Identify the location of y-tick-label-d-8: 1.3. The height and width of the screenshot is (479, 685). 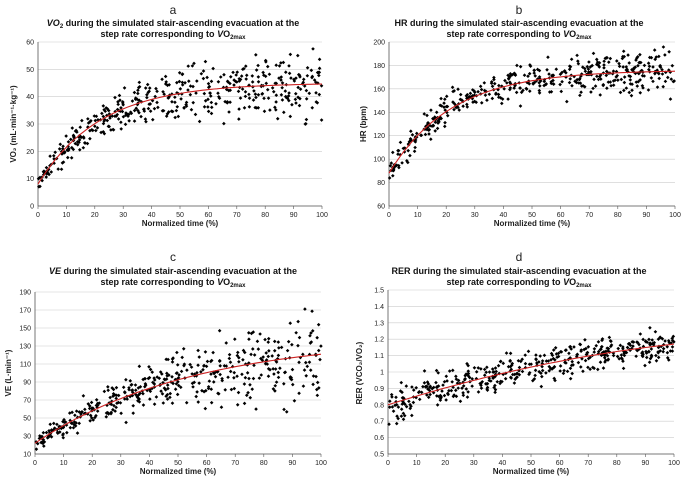
(379, 323).